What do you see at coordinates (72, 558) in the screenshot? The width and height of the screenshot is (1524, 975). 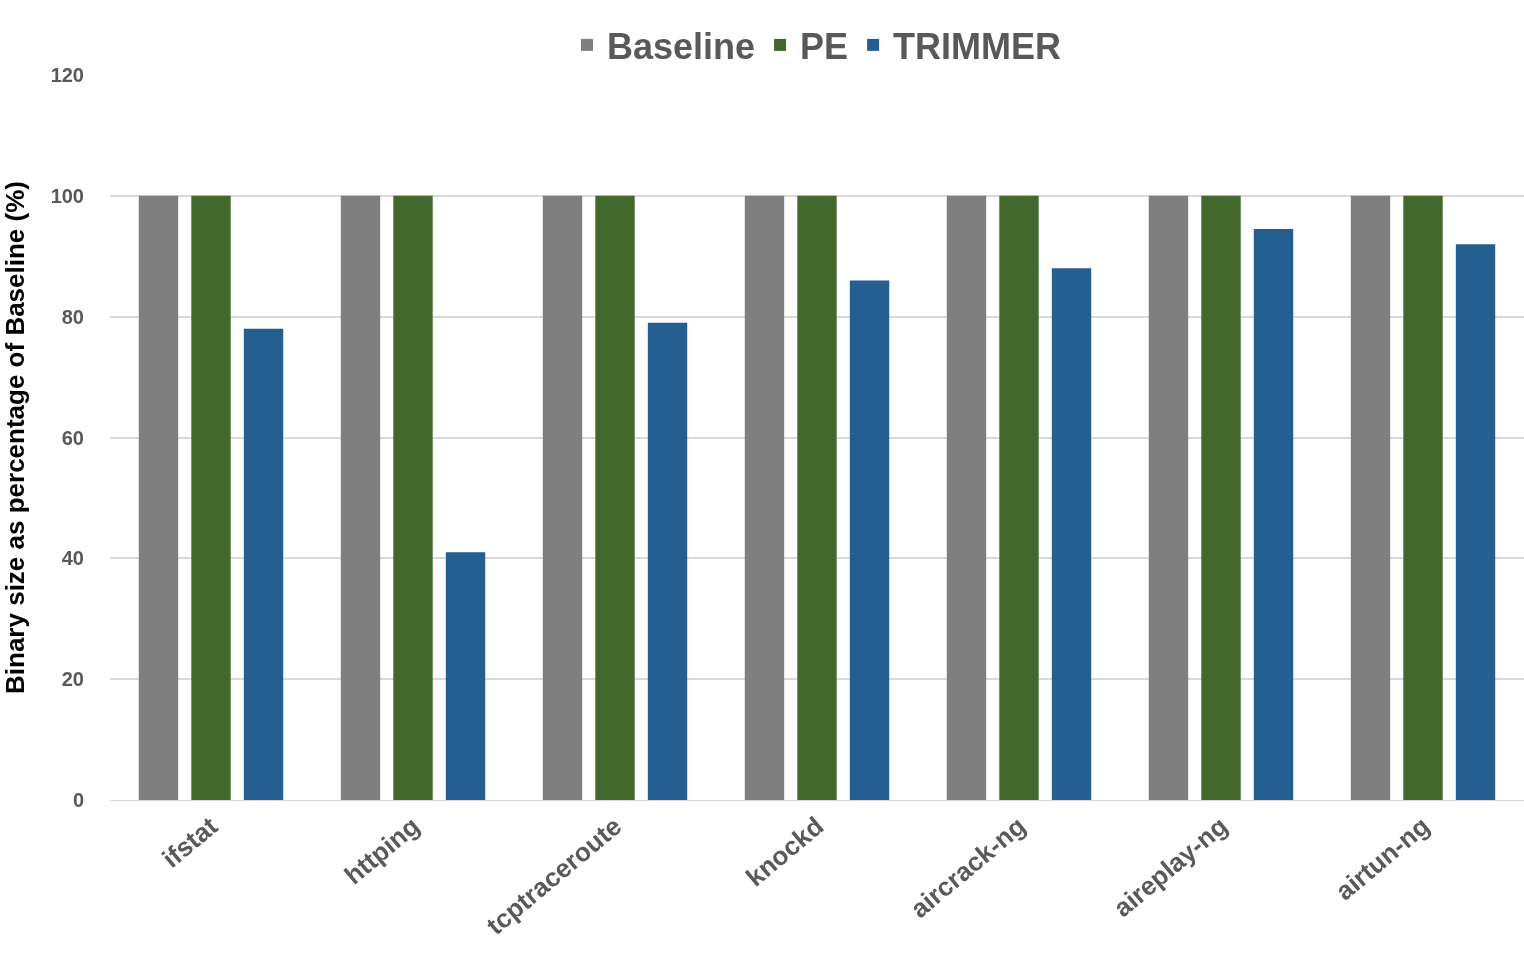 I see `y-tick-label: 40` at bounding box center [72, 558].